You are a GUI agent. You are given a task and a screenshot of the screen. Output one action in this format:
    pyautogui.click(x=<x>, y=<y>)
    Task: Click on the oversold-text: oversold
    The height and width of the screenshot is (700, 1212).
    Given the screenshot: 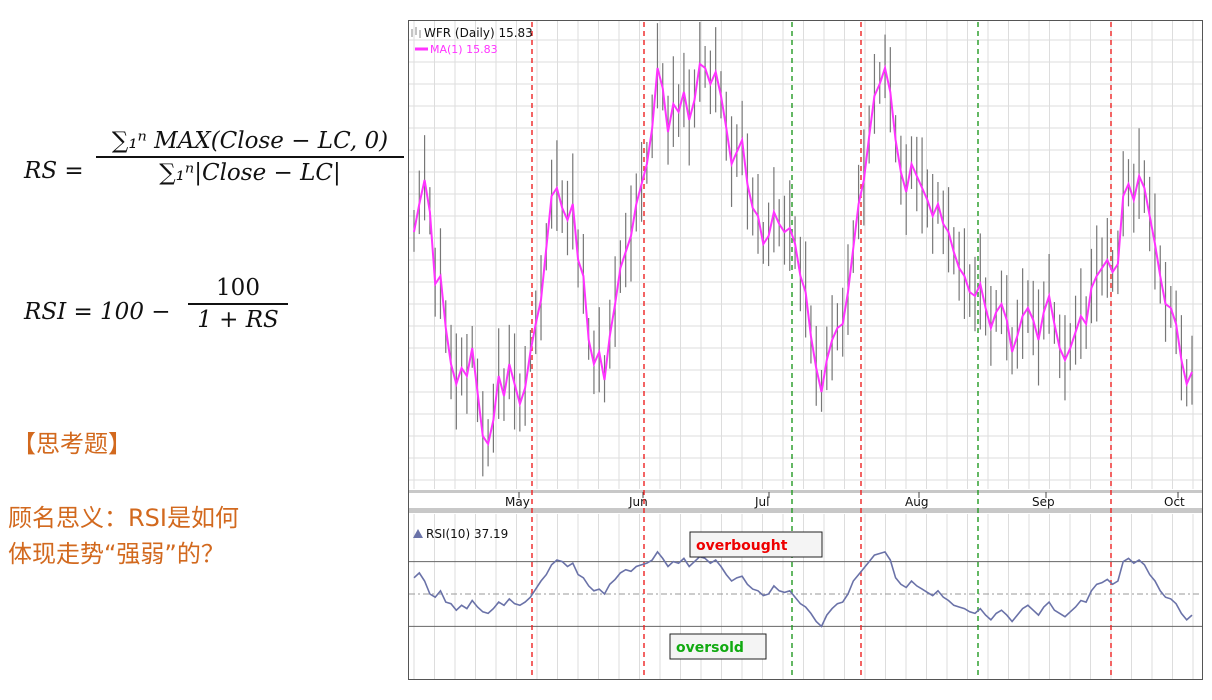 What is the action you would take?
    pyautogui.click(x=710, y=648)
    